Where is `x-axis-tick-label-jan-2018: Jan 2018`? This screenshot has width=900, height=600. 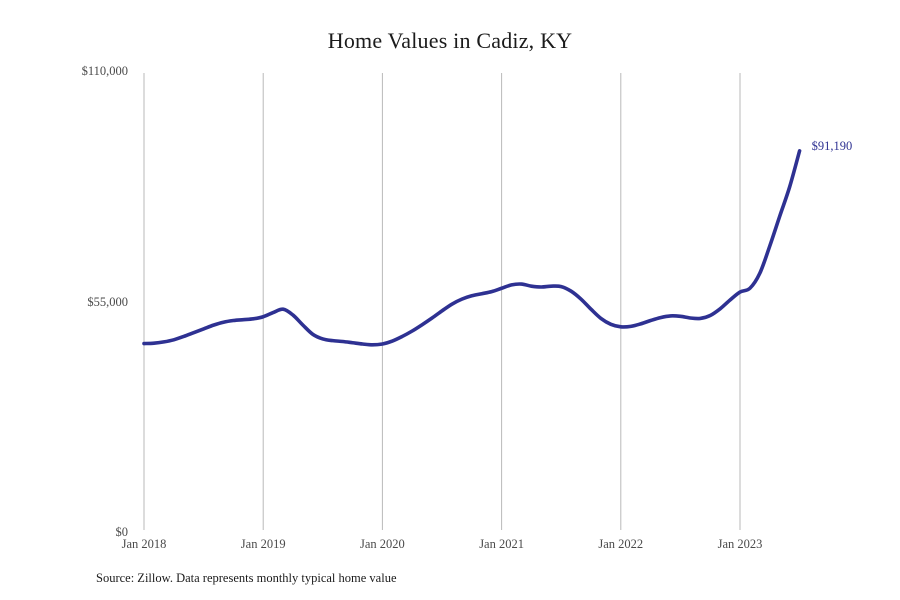
x-axis-tick-label-jan-2018: Jan 2018 is located at coordinates (144, 544).